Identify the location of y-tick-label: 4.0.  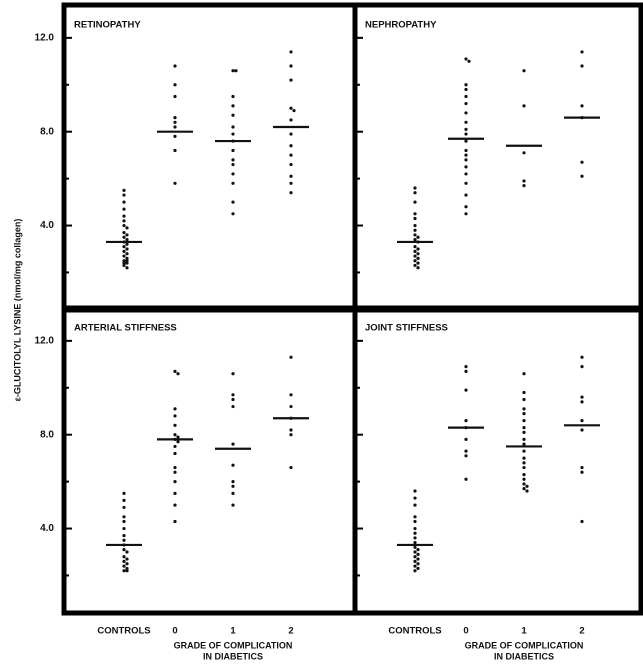
(47, 225).